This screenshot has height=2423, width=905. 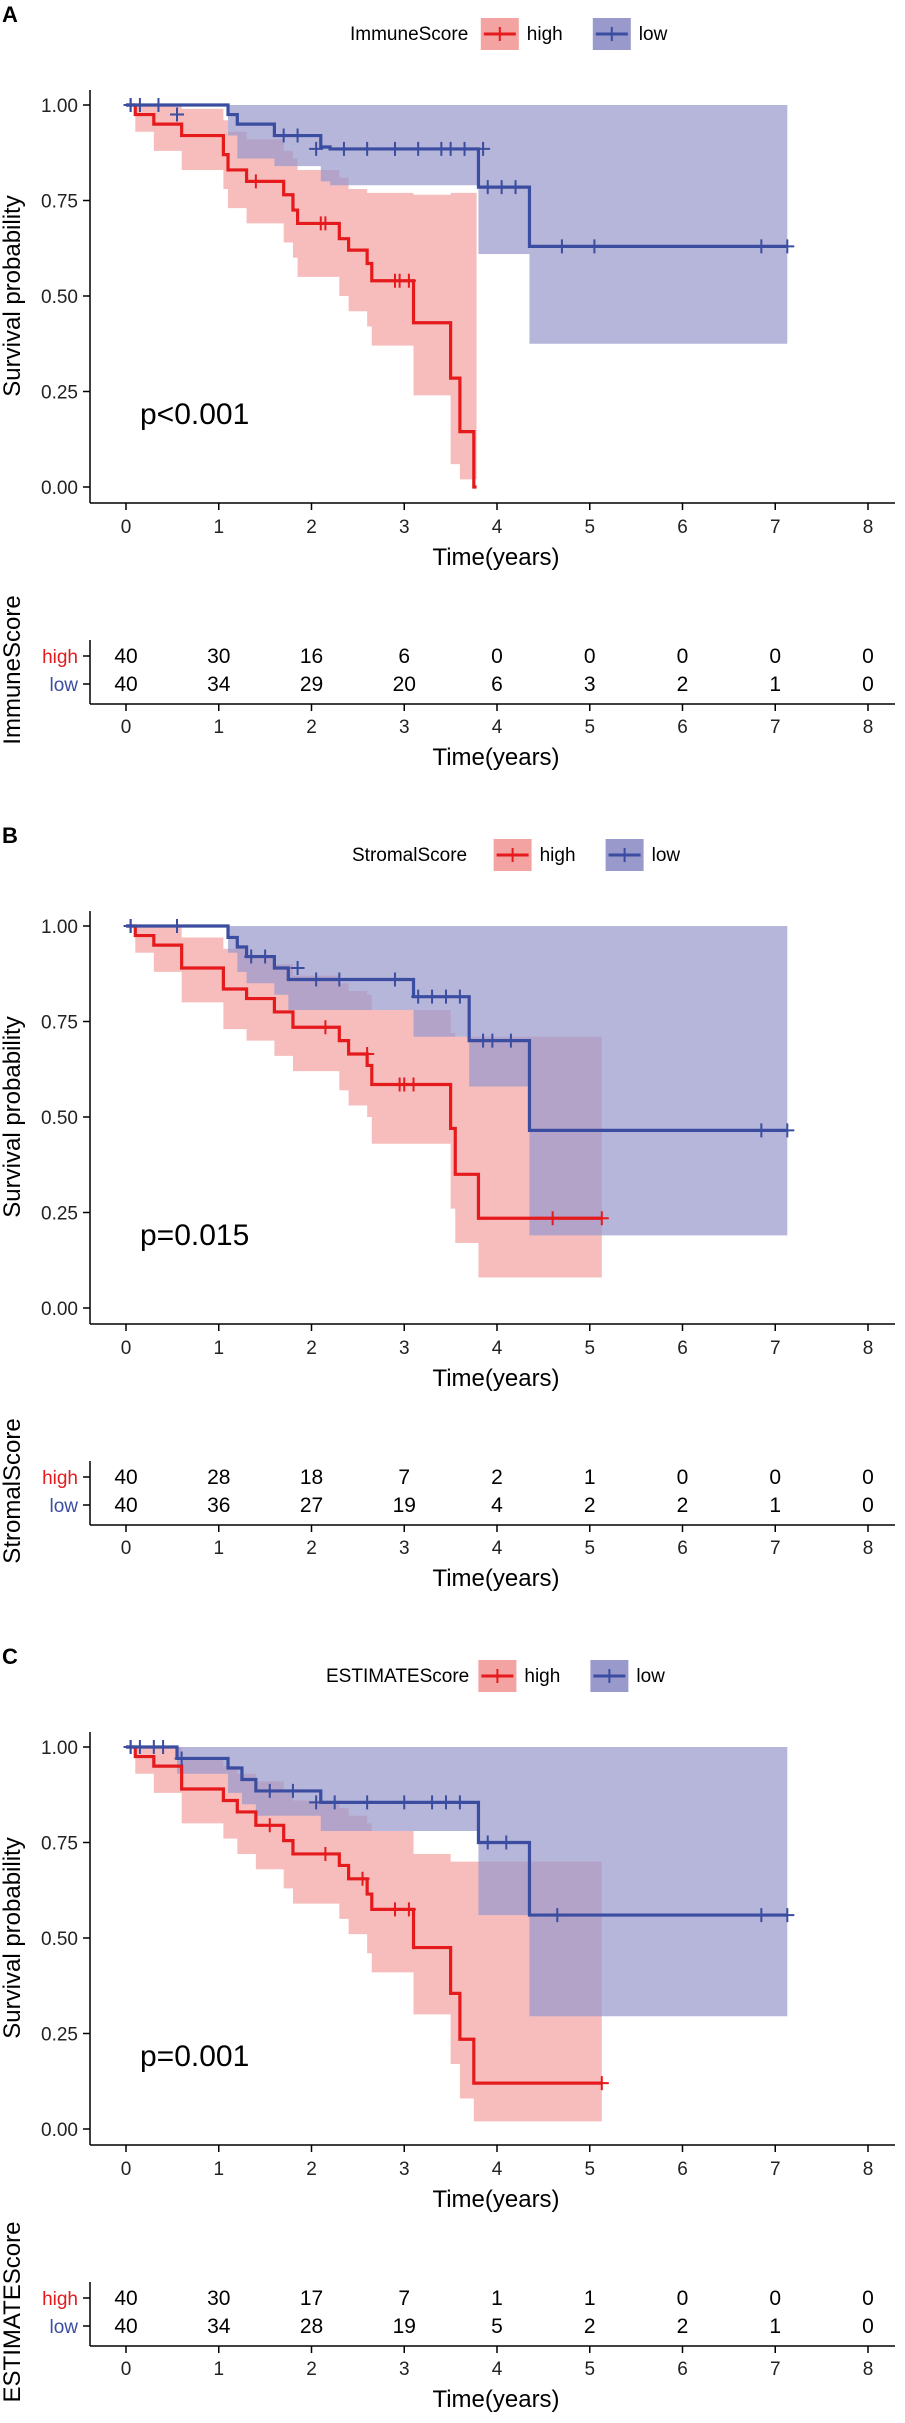 What do you see at coordinates (10, 1656) in the screenshot?
I see `panel-label: C` at bounding box center [10, 1656].